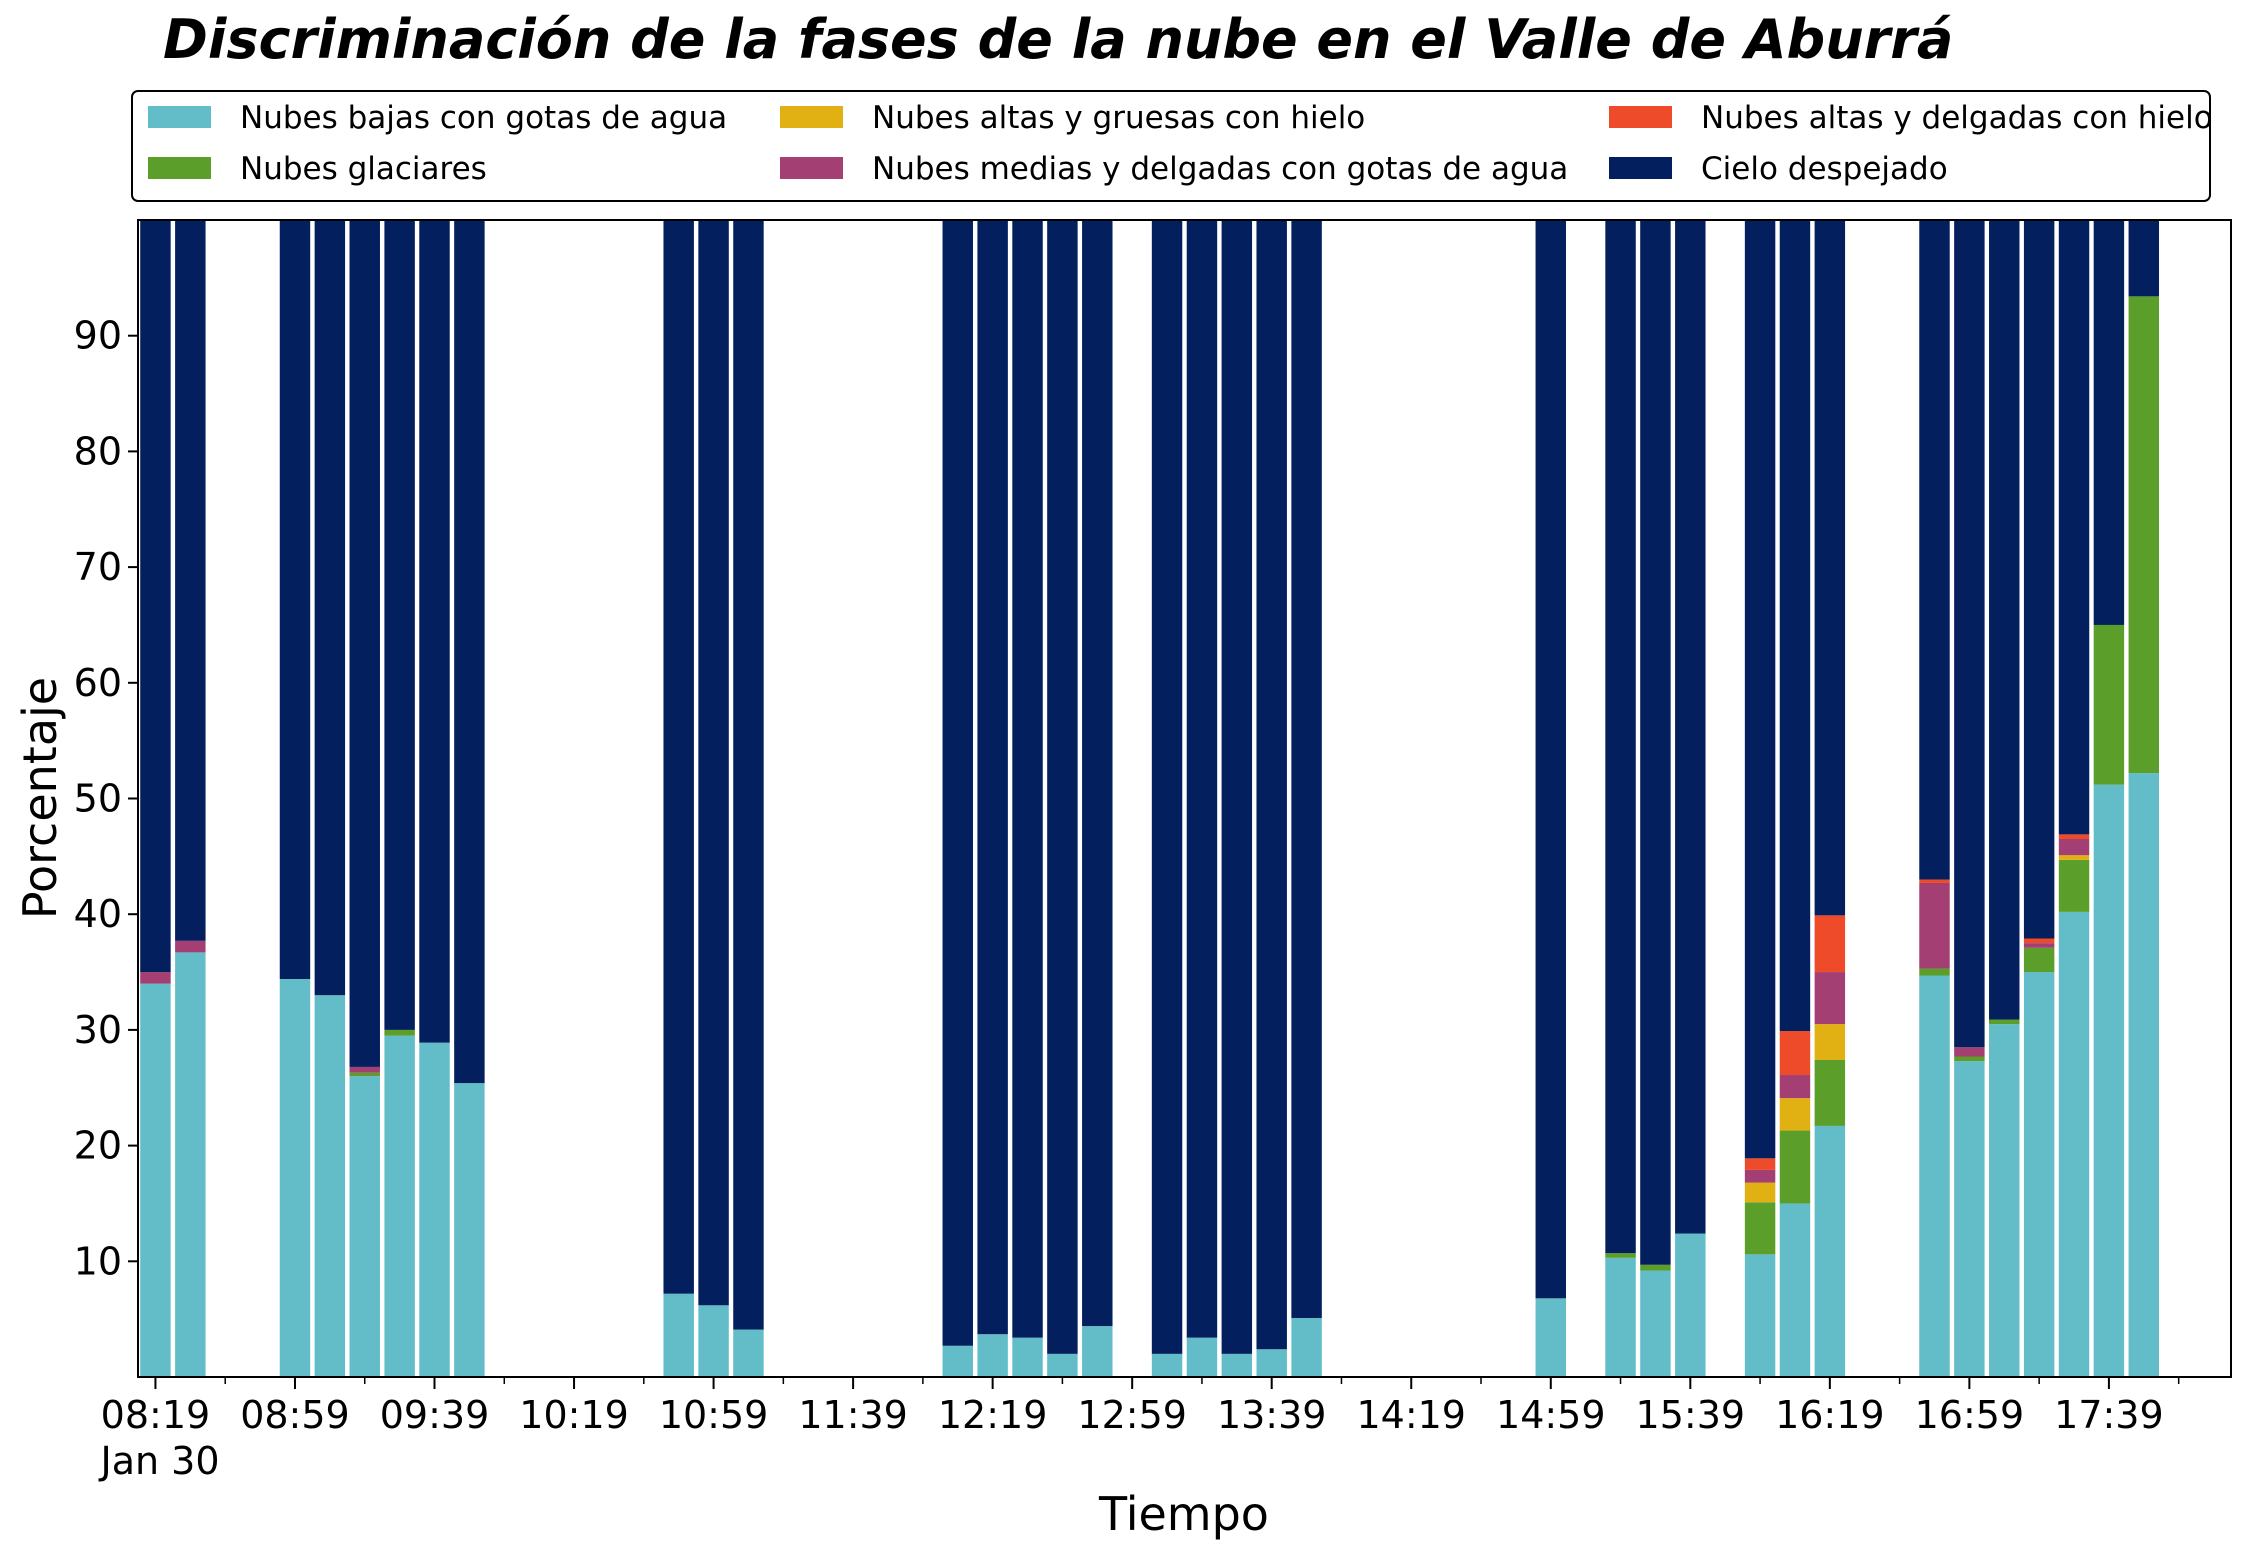 The image size is (2244, 1559). Describe the element at coordinates (1830, 1415) in the screenshot. I see `x-tick-label: 16:19` at that location.